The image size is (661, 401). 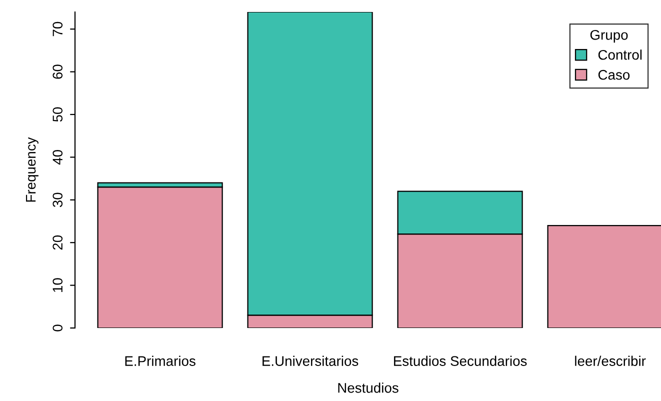 What do you see at coordinates (160, 257) in the screenshot?
I see `bar` at bounding box center [160, 257].